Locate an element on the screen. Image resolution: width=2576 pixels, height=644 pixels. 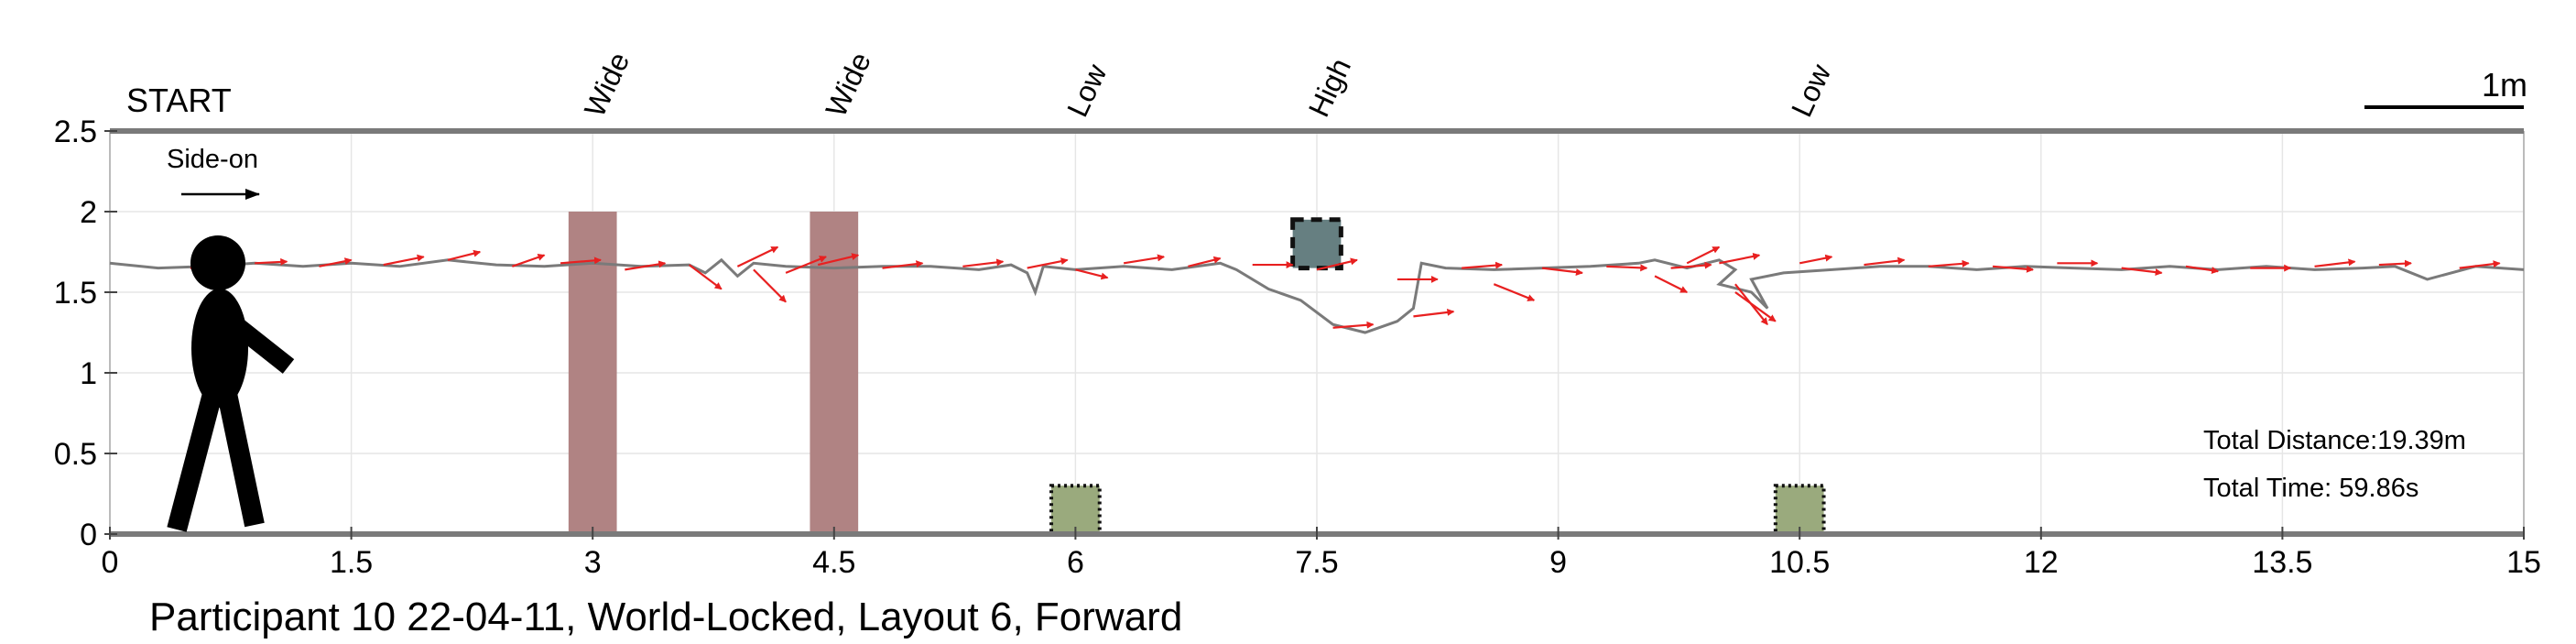
x-tick-label: 15 is located at coordinates (2523, 563).